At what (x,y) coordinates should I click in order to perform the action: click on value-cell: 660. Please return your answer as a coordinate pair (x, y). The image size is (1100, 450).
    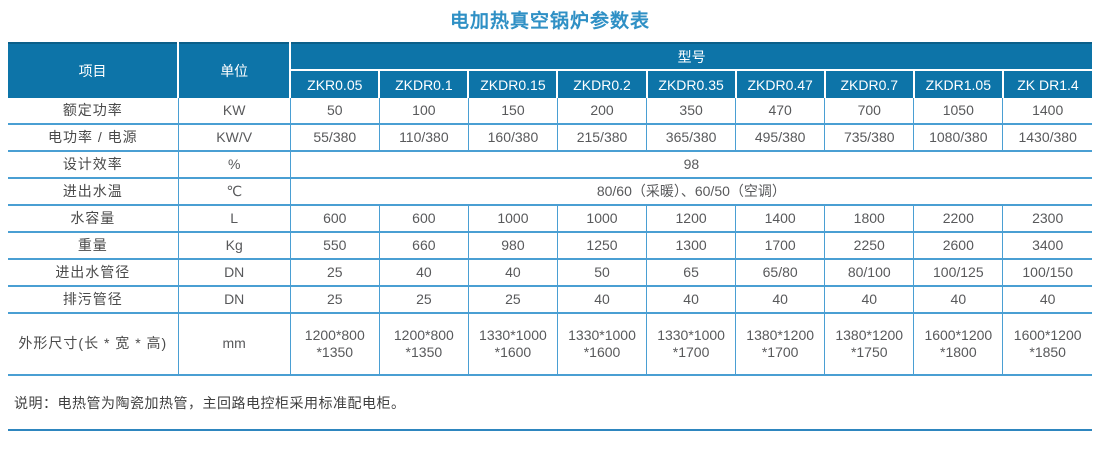
    Looking at the image, I should click on (423, 246).